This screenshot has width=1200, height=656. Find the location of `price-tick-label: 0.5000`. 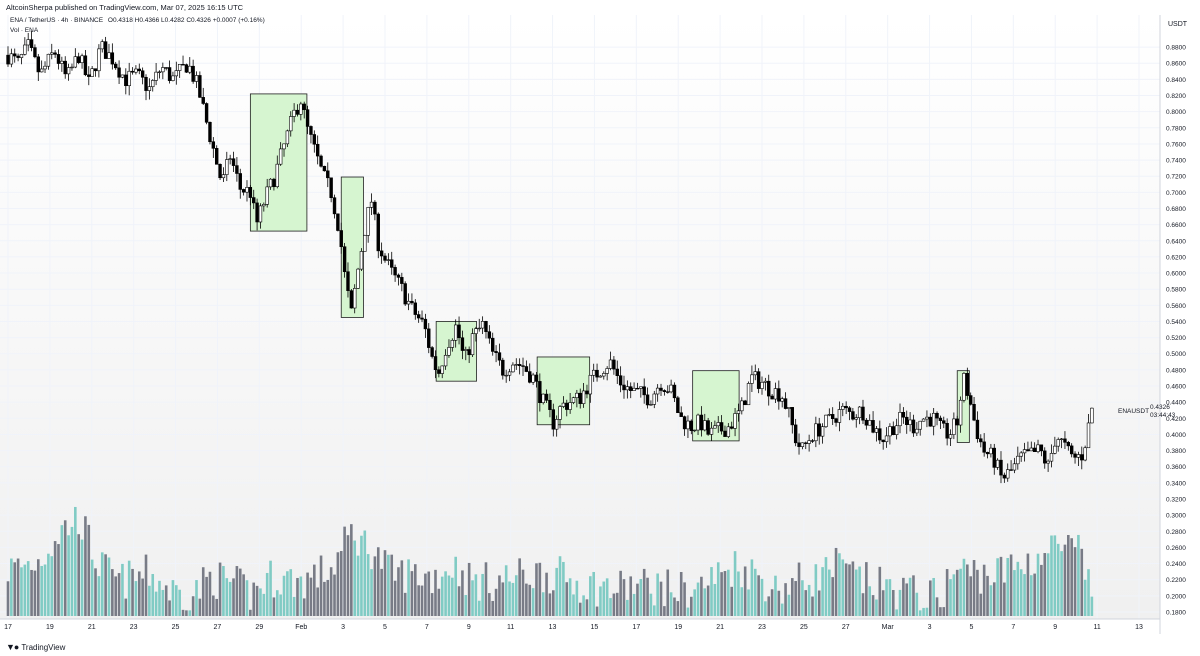

price-tick-label: 0.5000 is located at coordinates (1176, 354).